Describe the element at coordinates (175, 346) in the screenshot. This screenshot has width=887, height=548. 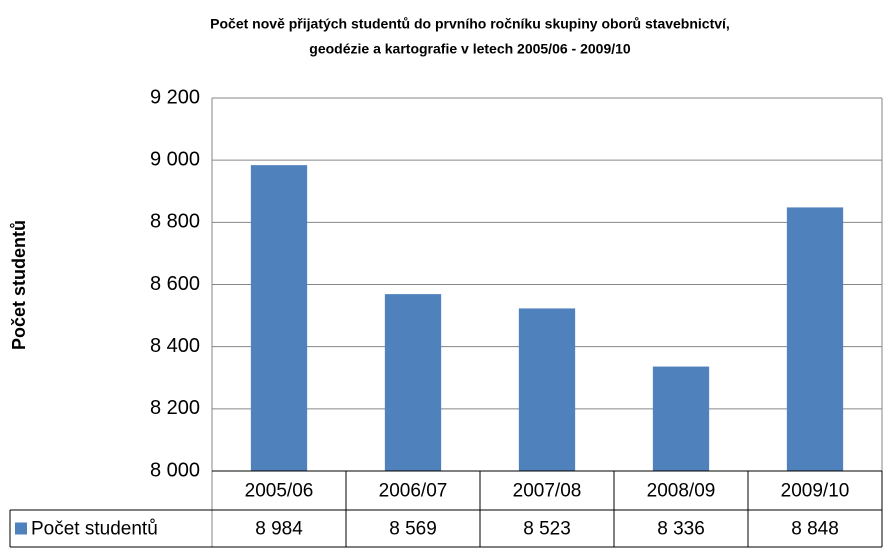
I see `y-tick-label: 8 400` at that location.